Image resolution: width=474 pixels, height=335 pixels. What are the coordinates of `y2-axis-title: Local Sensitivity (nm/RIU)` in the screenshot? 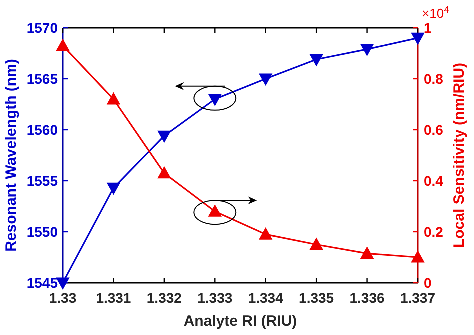 It's located at (459, 155).